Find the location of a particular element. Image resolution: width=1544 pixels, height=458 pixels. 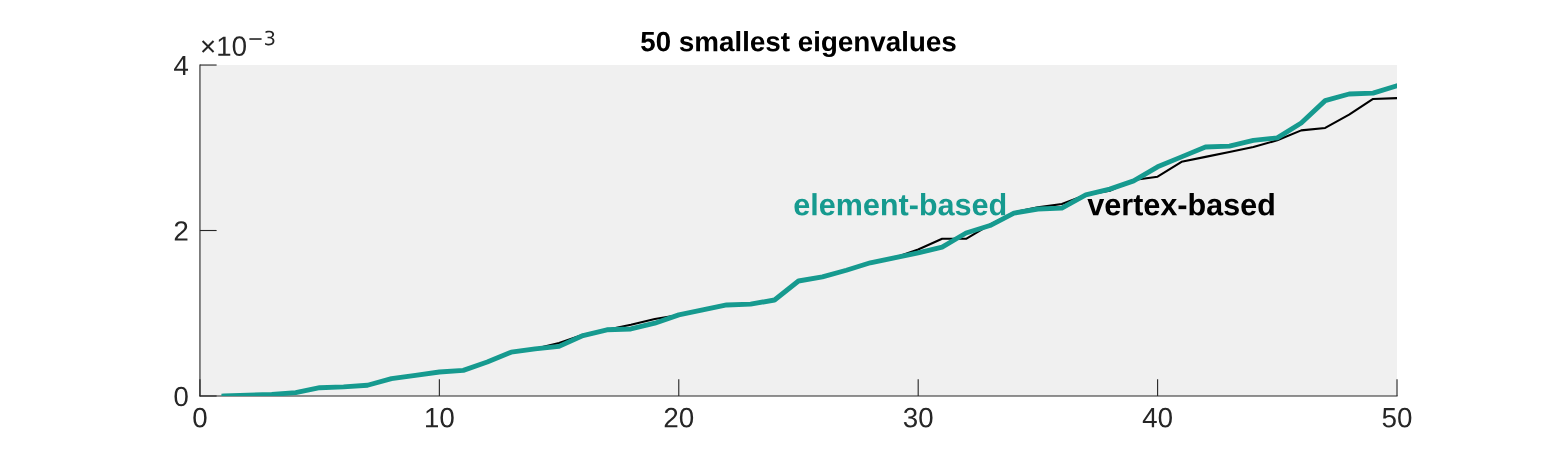

x-tick-label: 10 is located at coordinates (440, 417).